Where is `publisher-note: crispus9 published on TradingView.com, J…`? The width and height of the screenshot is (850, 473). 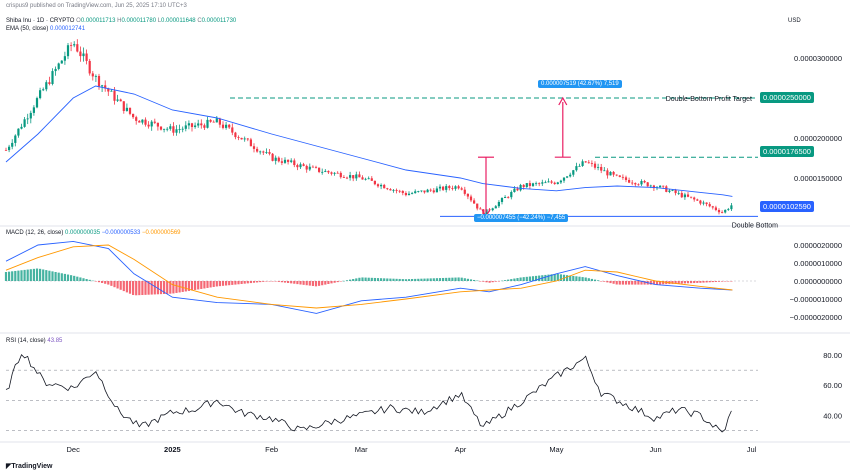 publisher-note: crispus9 published on TradingView.com, J… is located at coordinates (96, 6).